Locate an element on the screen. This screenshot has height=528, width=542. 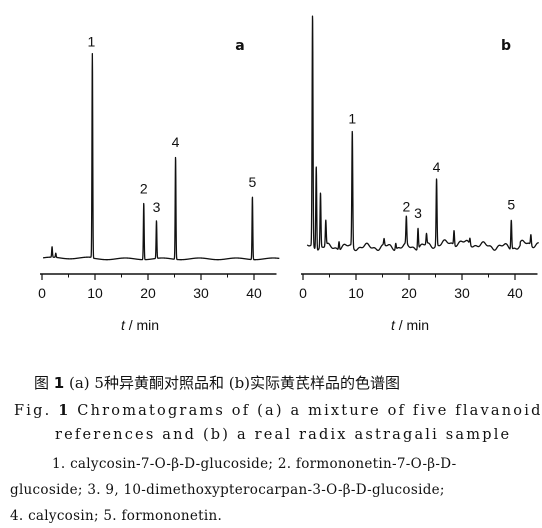
x-axis-label-a: t / min is located at coordinates (140, 325).